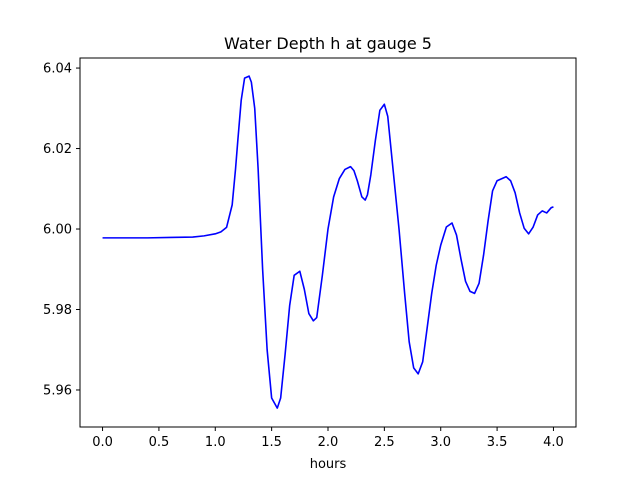 Image resolution: width=640 pixels, height=480 pixels. I want to click on x-tick-label: 3.0, so click(440, 442).